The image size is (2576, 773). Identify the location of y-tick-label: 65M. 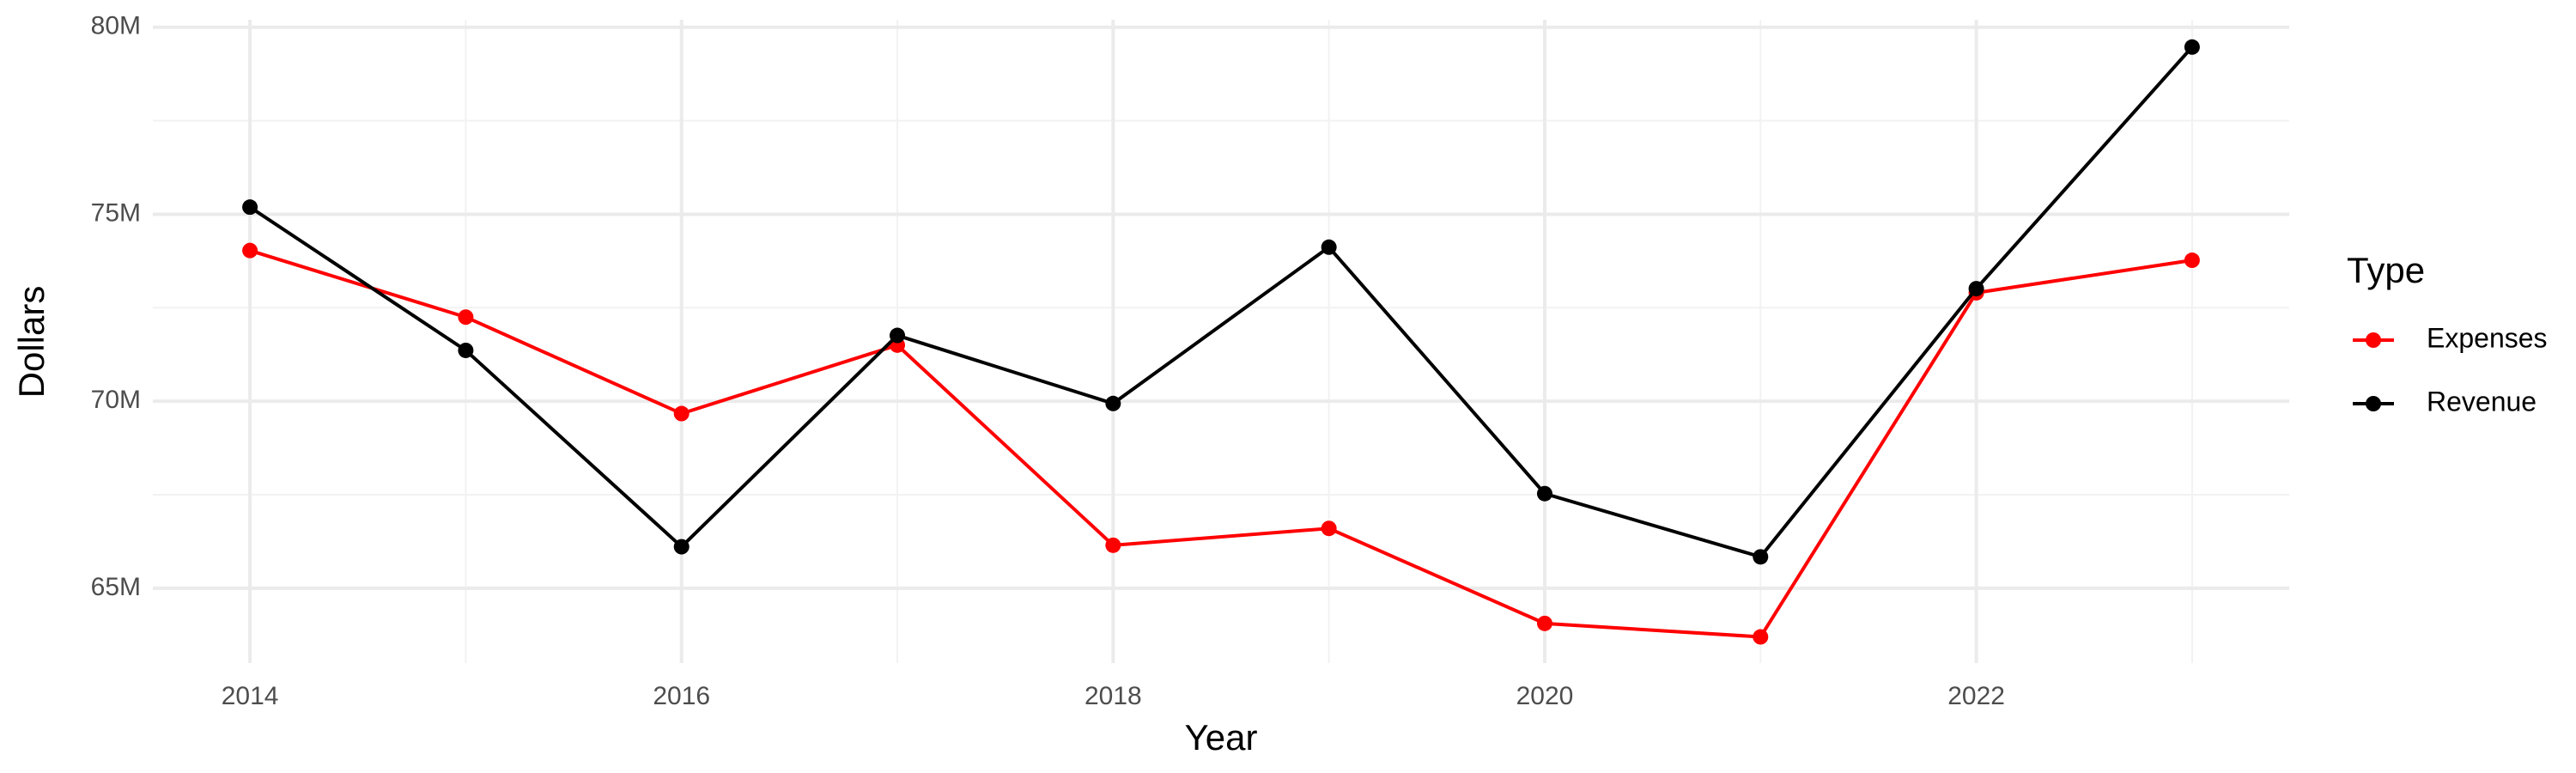
(116, 587).